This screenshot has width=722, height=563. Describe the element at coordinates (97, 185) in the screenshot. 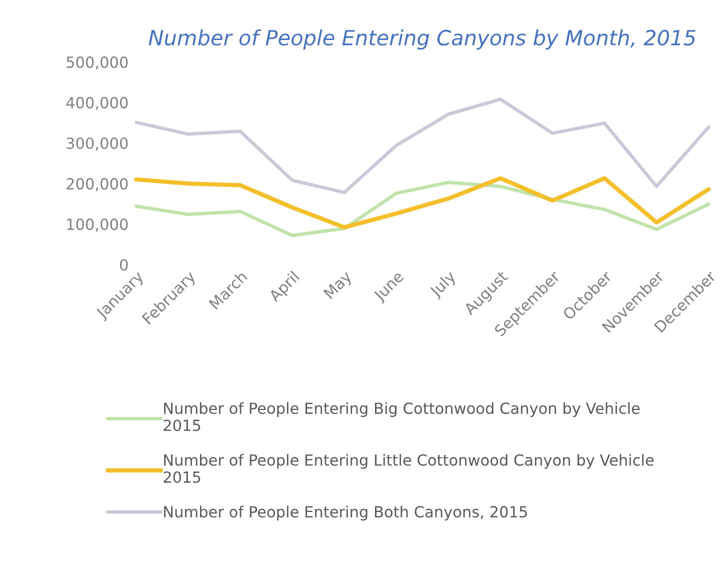

I see `y-tick-label: 200,000` at that location.